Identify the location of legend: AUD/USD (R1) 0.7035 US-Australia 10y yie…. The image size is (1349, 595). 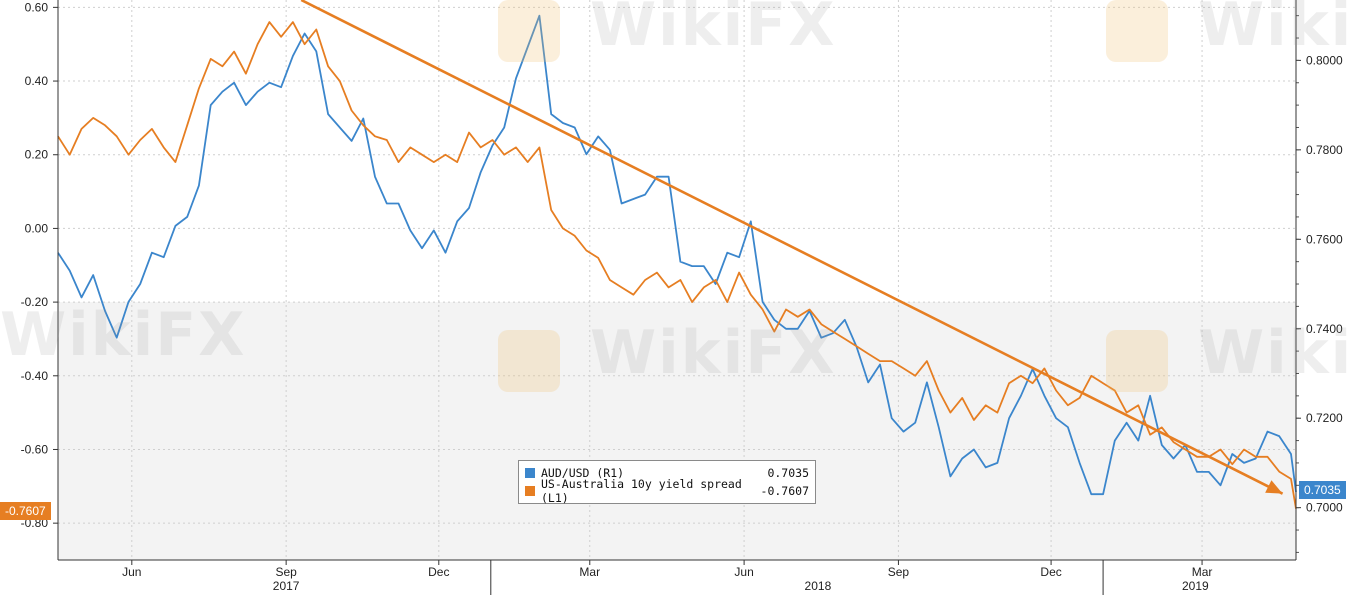
(667, 482).